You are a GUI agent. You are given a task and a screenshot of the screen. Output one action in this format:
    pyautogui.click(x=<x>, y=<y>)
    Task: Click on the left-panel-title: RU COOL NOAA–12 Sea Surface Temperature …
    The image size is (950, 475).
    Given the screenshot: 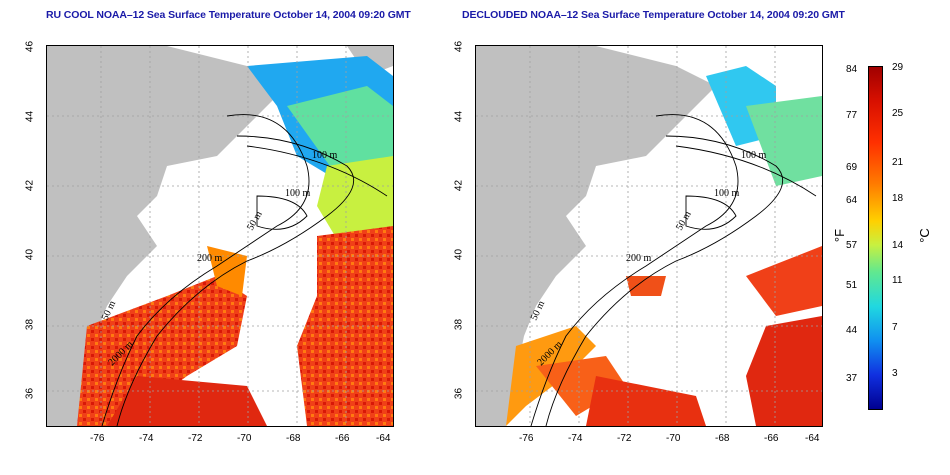 What is the action you would take?
    pyautogui.click(x=228, y=15)
    